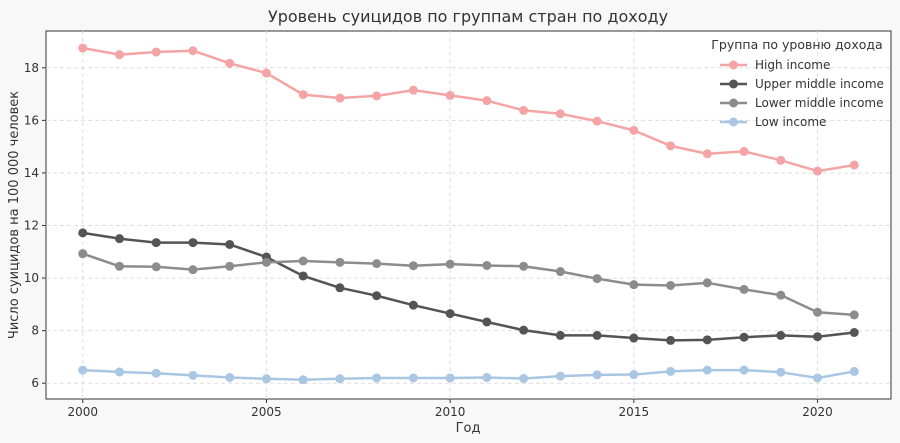 The image size is (900, 443). Describe the element at coordinates (35, 383) in the screenshot. I see `y-tick-label: 6` at that location.